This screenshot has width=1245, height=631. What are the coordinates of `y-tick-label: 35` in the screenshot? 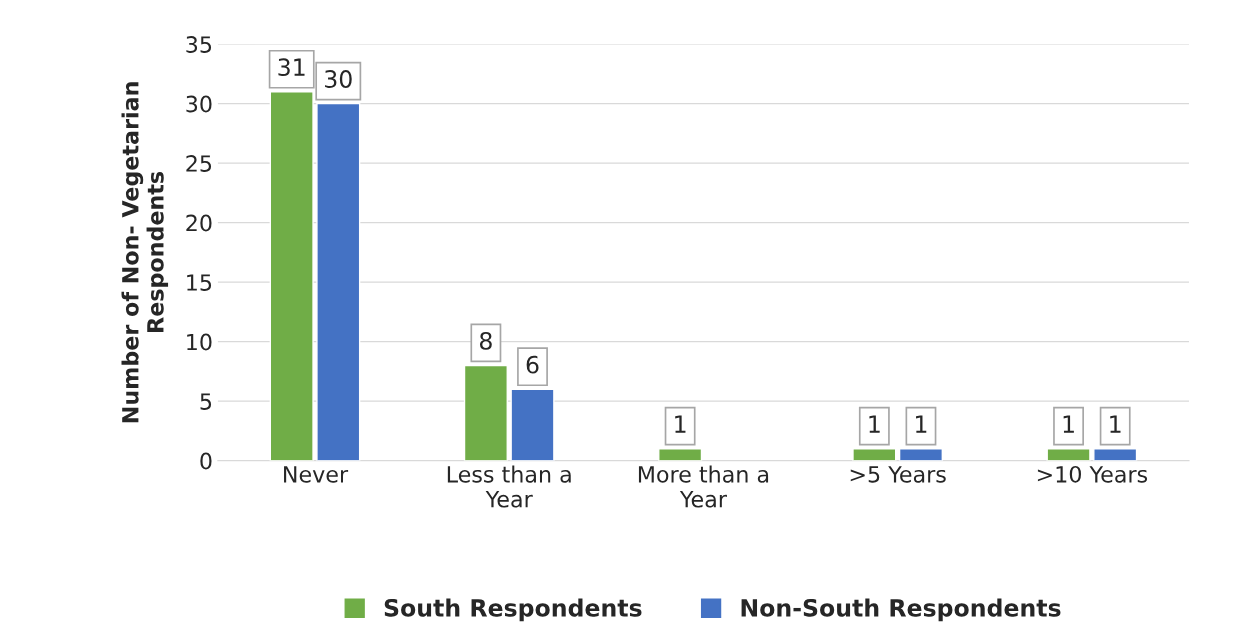 It's located at (199, 44).